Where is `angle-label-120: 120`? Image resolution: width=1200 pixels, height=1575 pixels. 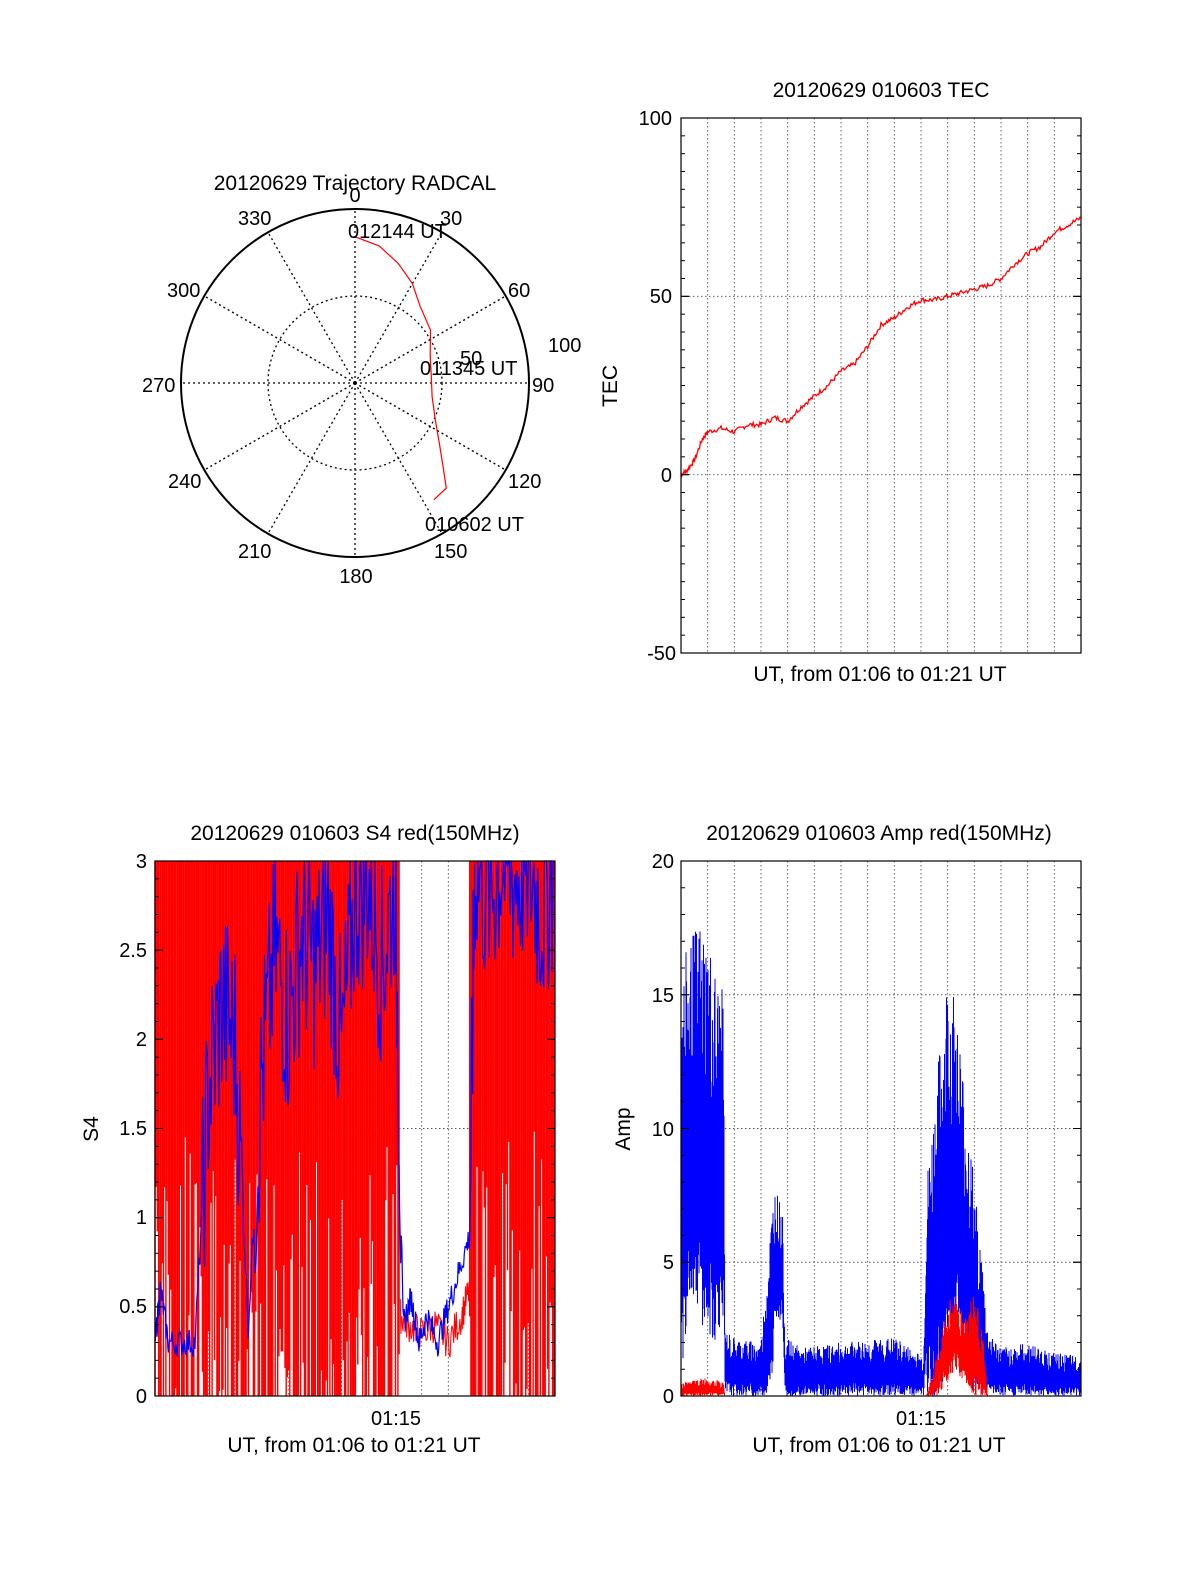
angle-label-120: 120 is located at coordinates (524, 482).